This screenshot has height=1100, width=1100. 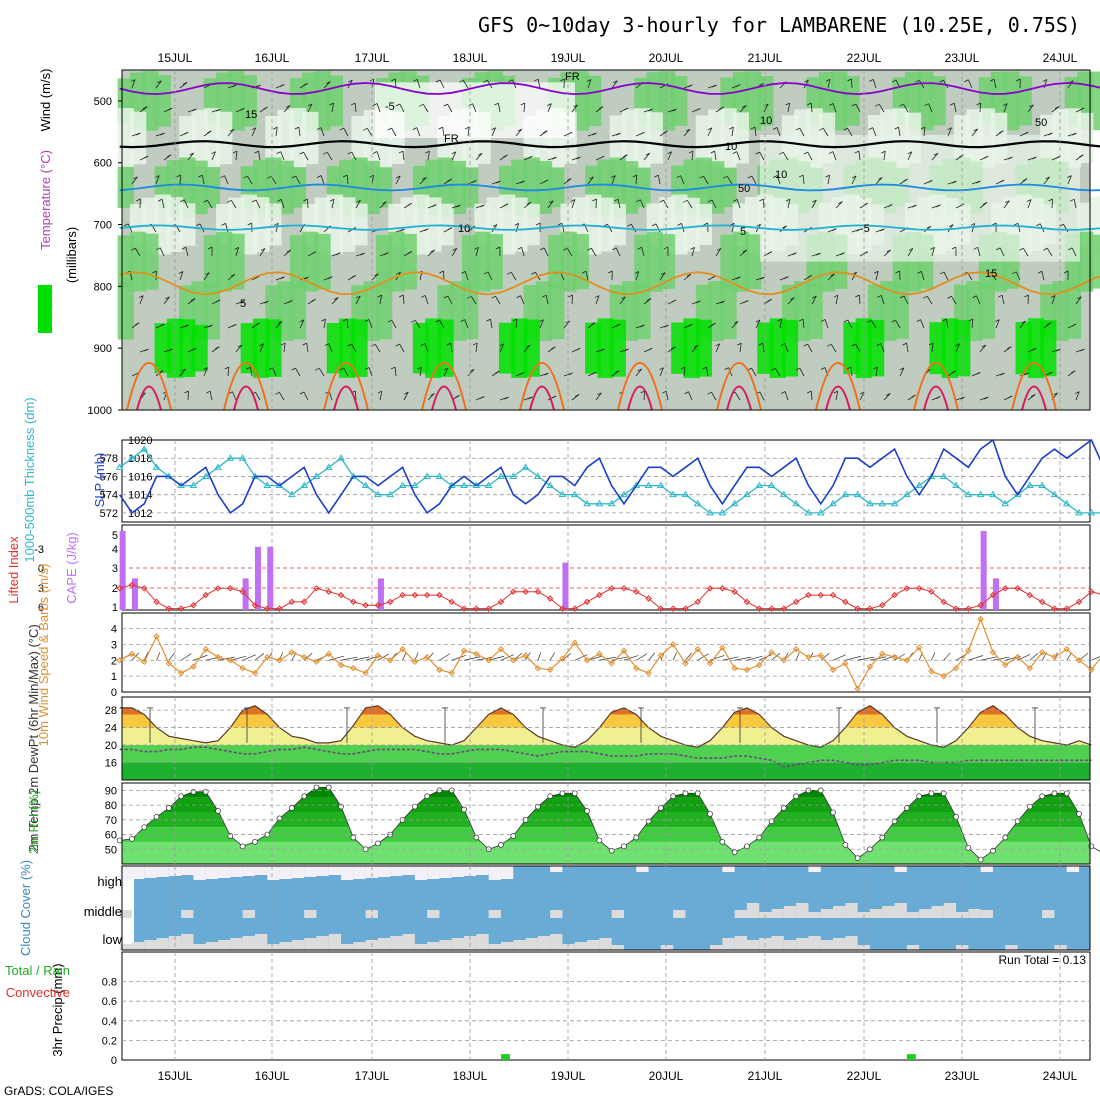 What do you see at coordinates (606, 481) in the screenshot?
I see `slp-frame` at bounding box center [606, 481].